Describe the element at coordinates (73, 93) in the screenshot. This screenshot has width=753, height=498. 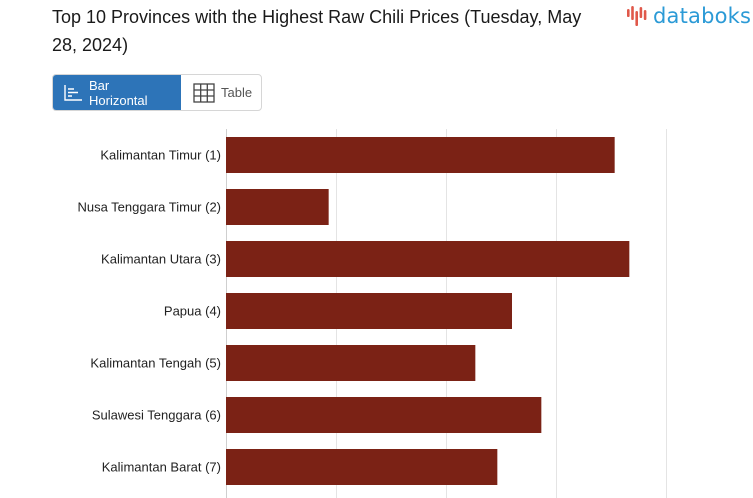
I see `bar-chart-icon` at that location.